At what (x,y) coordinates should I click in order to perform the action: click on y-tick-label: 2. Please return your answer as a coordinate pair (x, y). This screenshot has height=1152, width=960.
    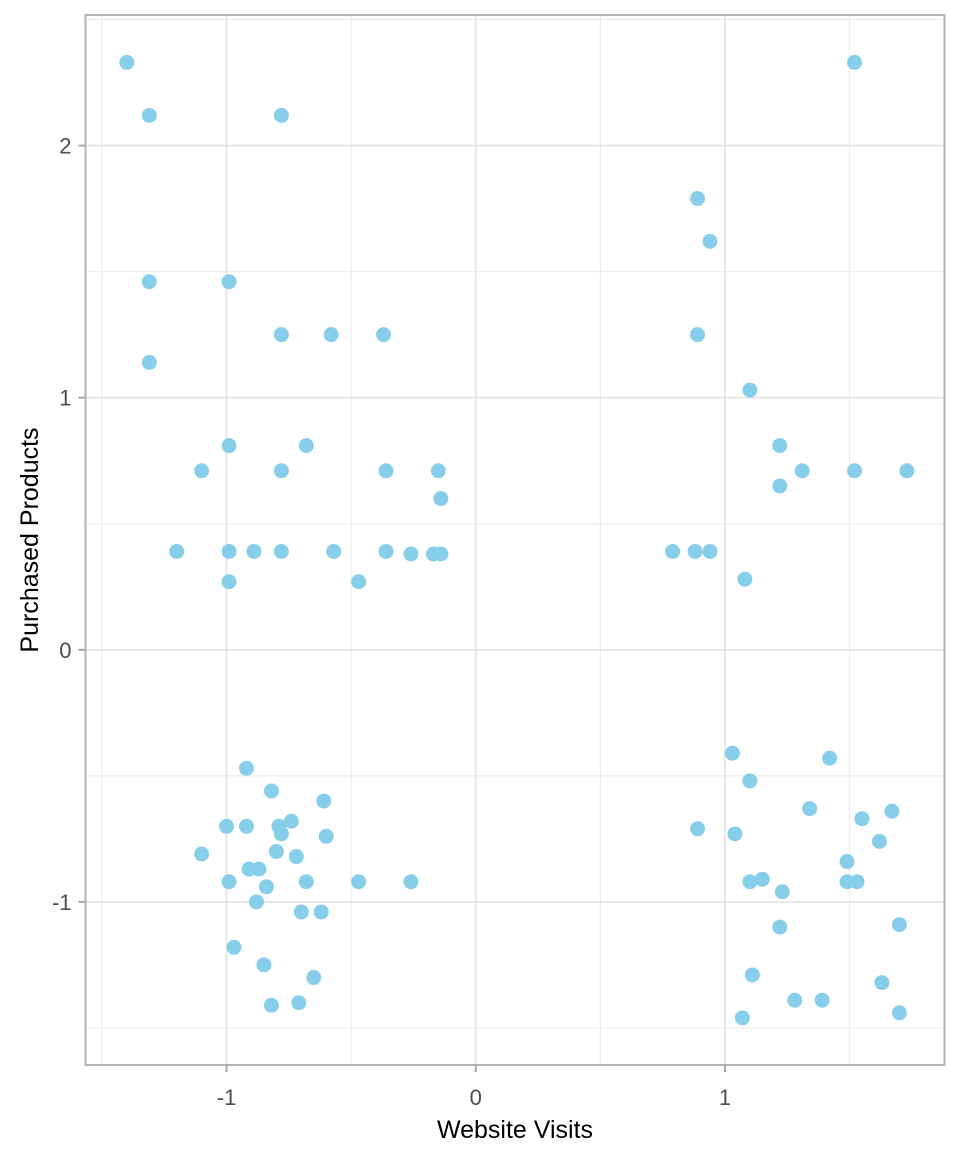
    Looking at the image, I should click on (65, 146).